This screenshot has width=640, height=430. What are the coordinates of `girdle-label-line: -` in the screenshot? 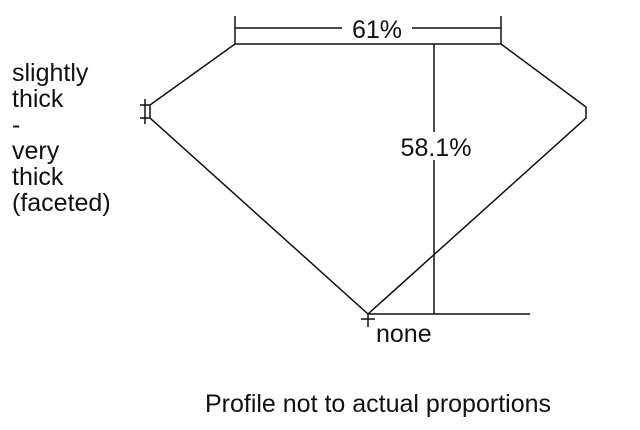 It's located at (16, 125).